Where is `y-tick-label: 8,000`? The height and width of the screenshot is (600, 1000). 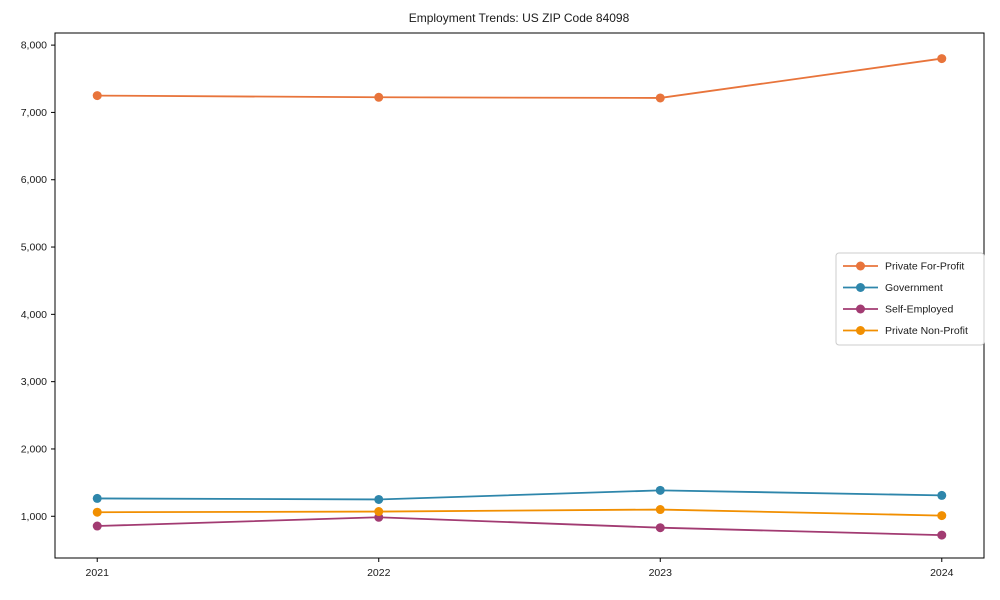
y-tick-label: 8,000 is located at coordinates (34, 46).